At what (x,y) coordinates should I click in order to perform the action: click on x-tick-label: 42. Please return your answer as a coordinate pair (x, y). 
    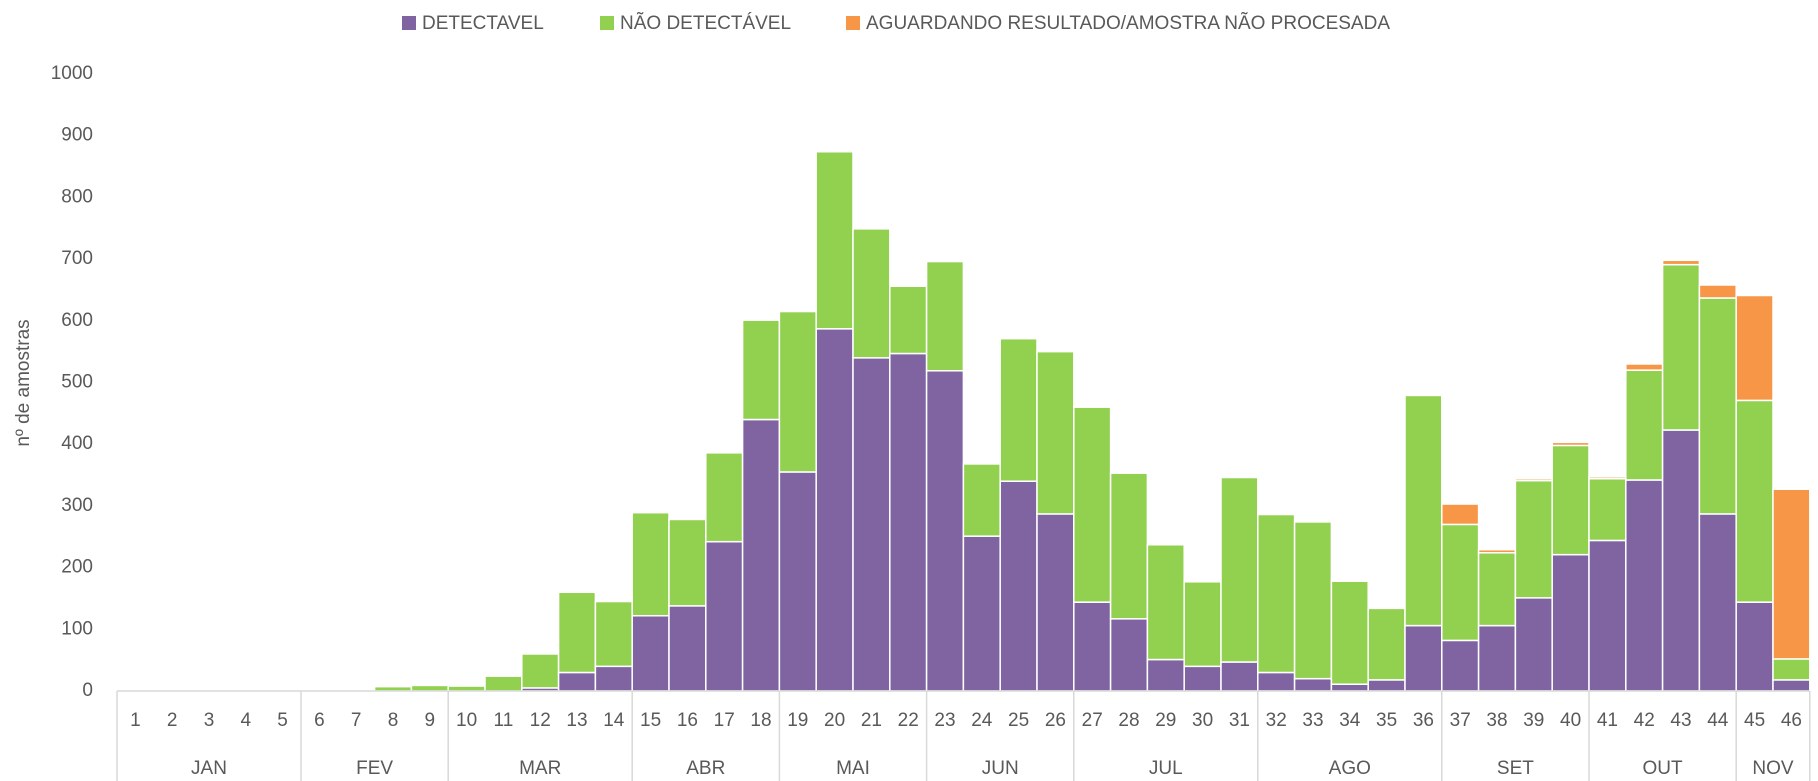
    Looking at the image, I should click on (1644, 720).